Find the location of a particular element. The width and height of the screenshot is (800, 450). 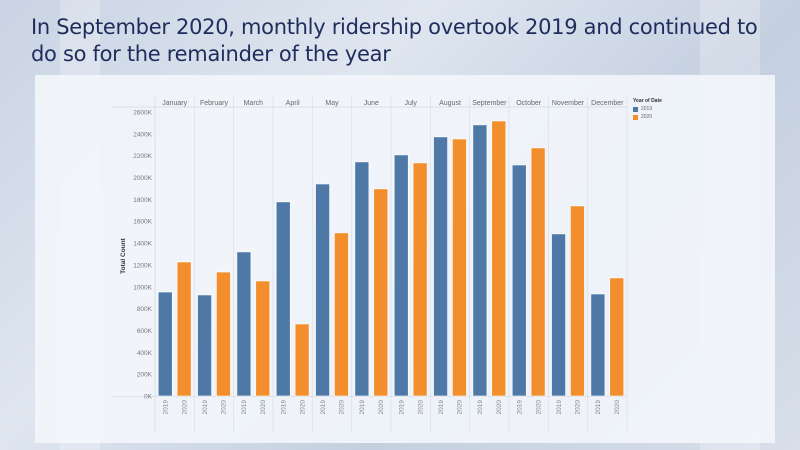

bar-2019-october is located at coordinates (519, 280).